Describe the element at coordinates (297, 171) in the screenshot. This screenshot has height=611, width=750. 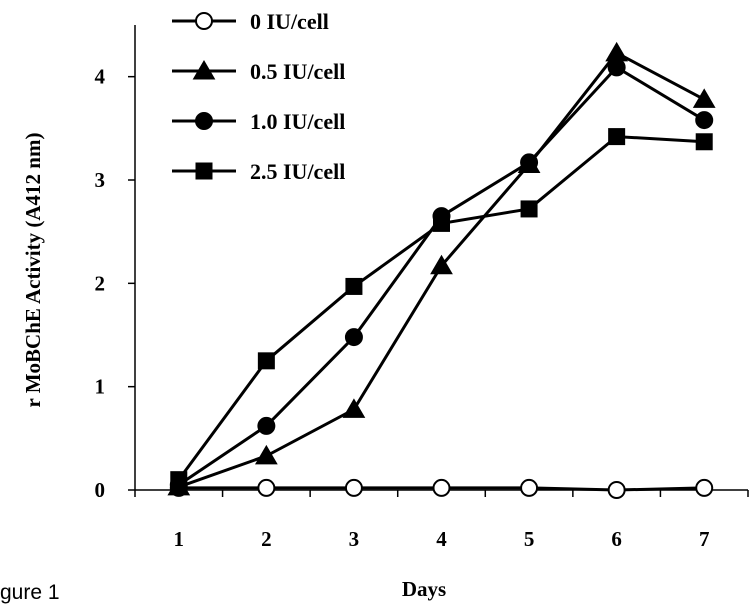
I see `legend-label: 2.5 IU/cell` at that location.